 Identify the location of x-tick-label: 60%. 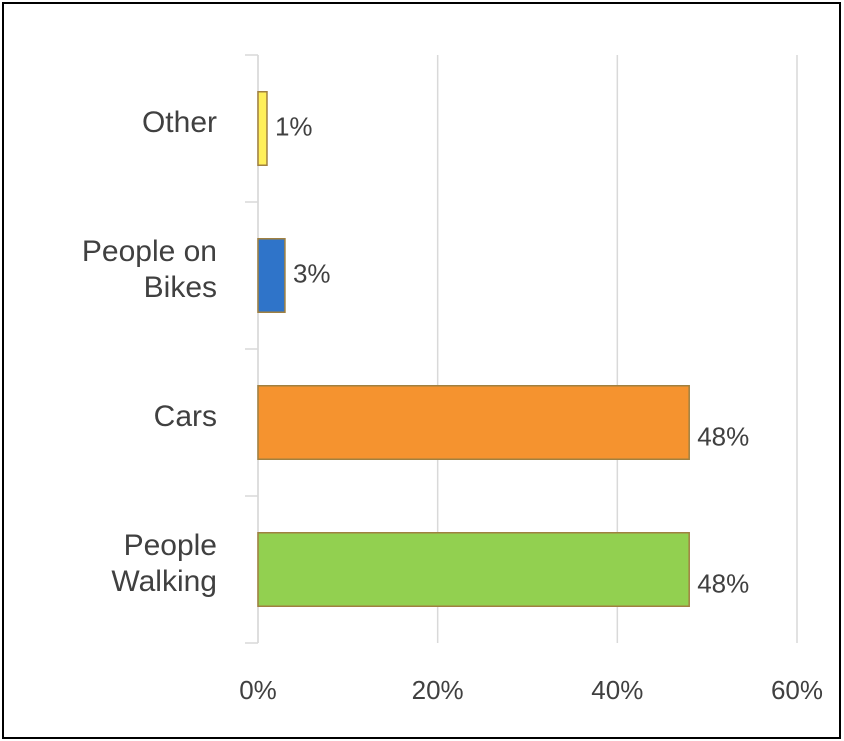
(797, 690).